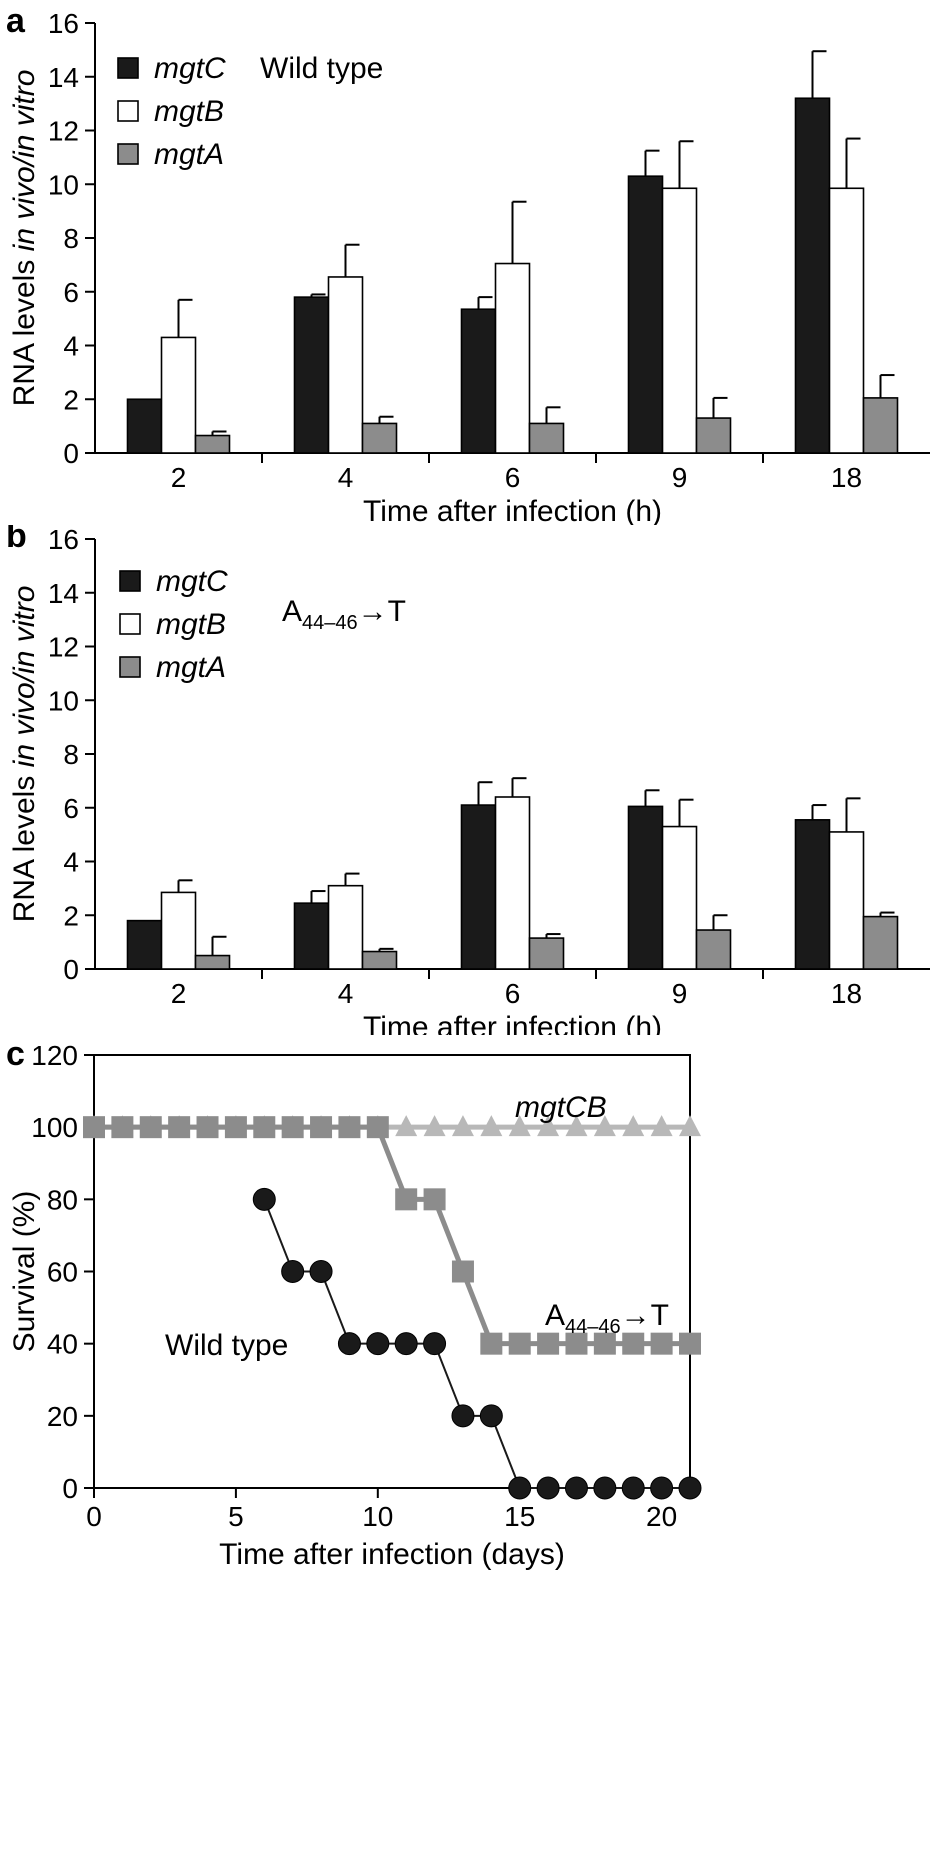  Describe the element at coordinates (382, 611) in the screenshot. I see `condition-tail: →T` at that location.